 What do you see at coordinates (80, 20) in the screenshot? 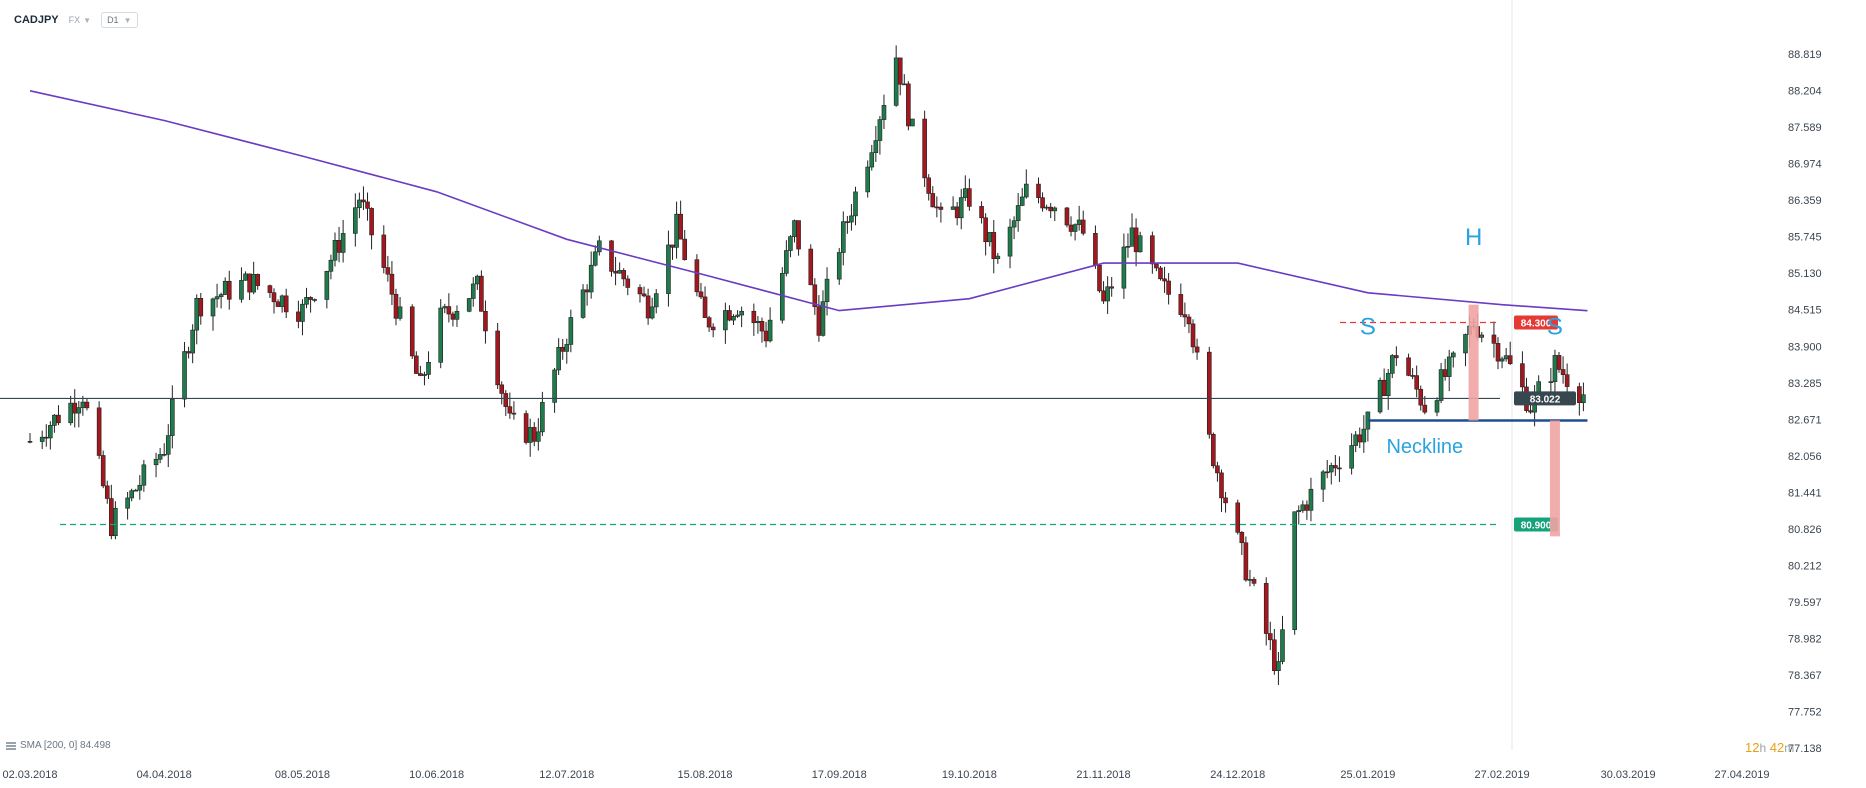
I see `market-selector: FX ▼` at bounding box center [80, 20].